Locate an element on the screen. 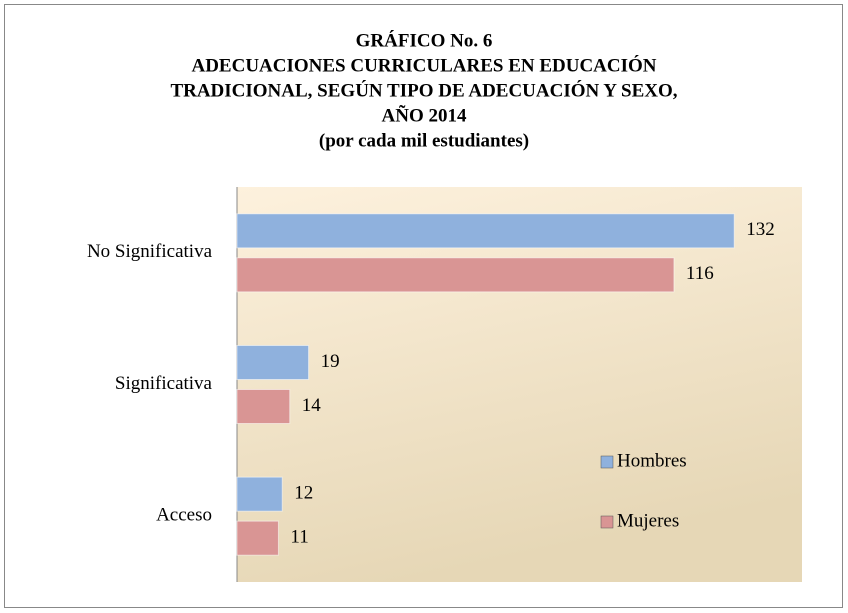 This screenshot has height=613, width=848. legend-label: Hombres is located at coordinates (652, 460).